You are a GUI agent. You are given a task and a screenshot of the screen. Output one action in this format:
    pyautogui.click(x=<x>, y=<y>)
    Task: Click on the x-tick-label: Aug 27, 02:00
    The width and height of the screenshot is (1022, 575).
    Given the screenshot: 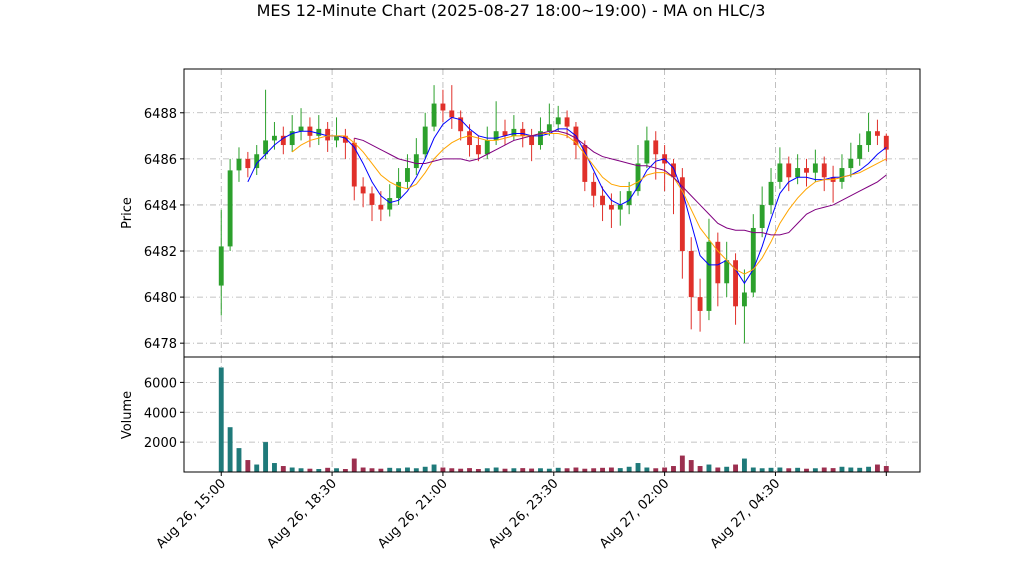 What is the action you would take?
    pyautogui.click(x=635, y=514)
    